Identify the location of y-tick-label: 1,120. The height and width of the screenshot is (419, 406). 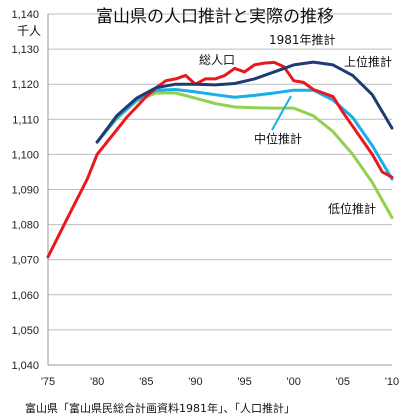
(25, 85).